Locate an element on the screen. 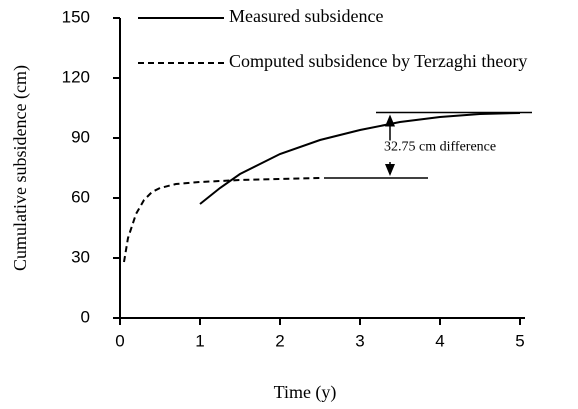  x-tick-label: 0 is located at coordinates (119, 340).